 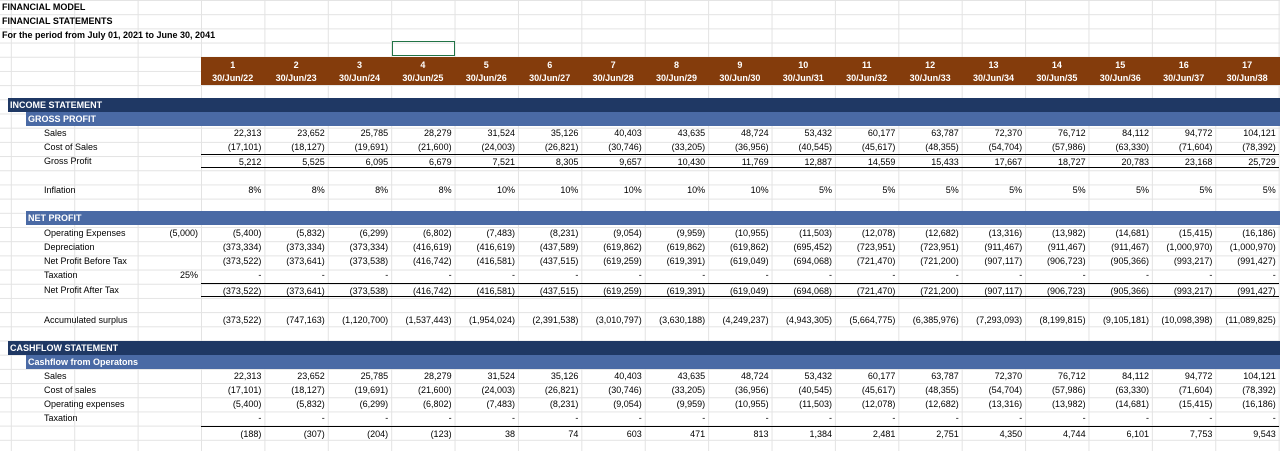 What do you see at coordinates (1069, 404) in the screenshot?
I see `value-cell: (13,982)` at bounding box center [1069, 404].